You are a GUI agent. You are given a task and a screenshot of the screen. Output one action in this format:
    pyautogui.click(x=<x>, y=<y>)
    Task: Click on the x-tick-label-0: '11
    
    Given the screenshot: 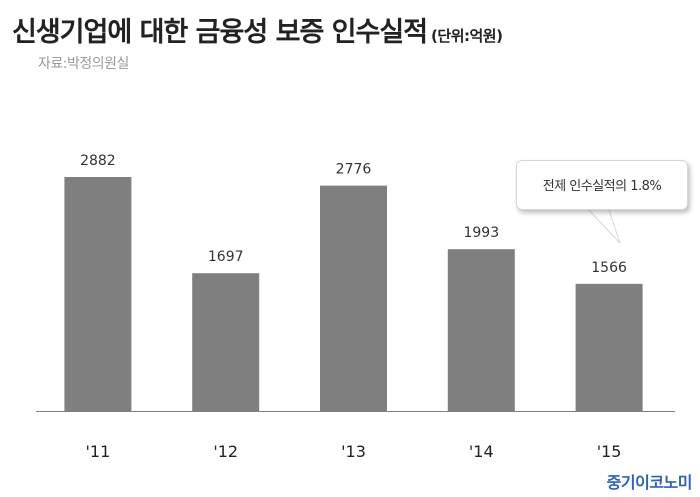 What is the action you would take?
    pyautogui.click(x=98, y=451)
    